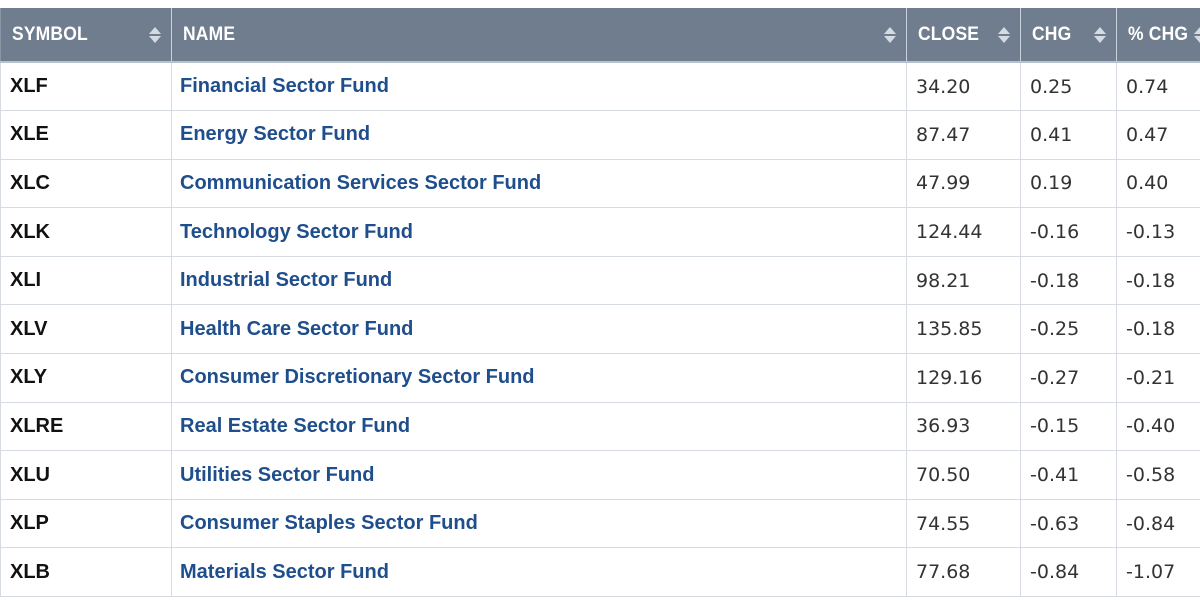 The height and width of the screenshot is (600, 1200). Describe the element at coordinates (963, 87) in the screenshot. I see `close-cell: 34.20` at that location.